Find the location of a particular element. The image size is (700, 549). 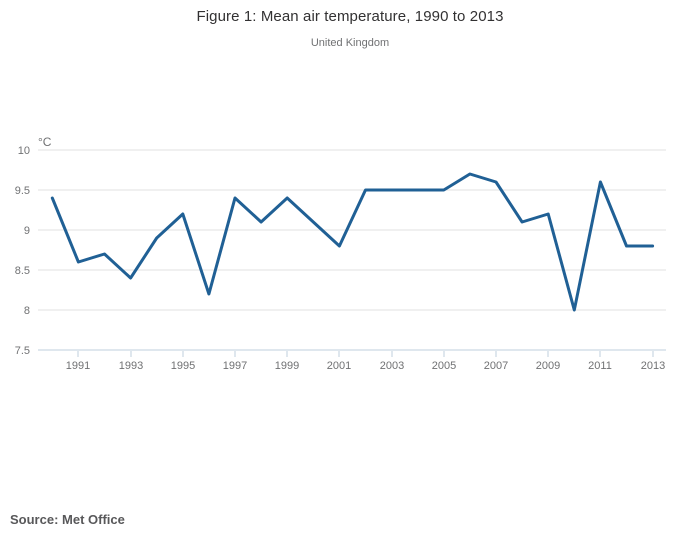

x-tick-label: 2013 is located at coordinates (653, 366).